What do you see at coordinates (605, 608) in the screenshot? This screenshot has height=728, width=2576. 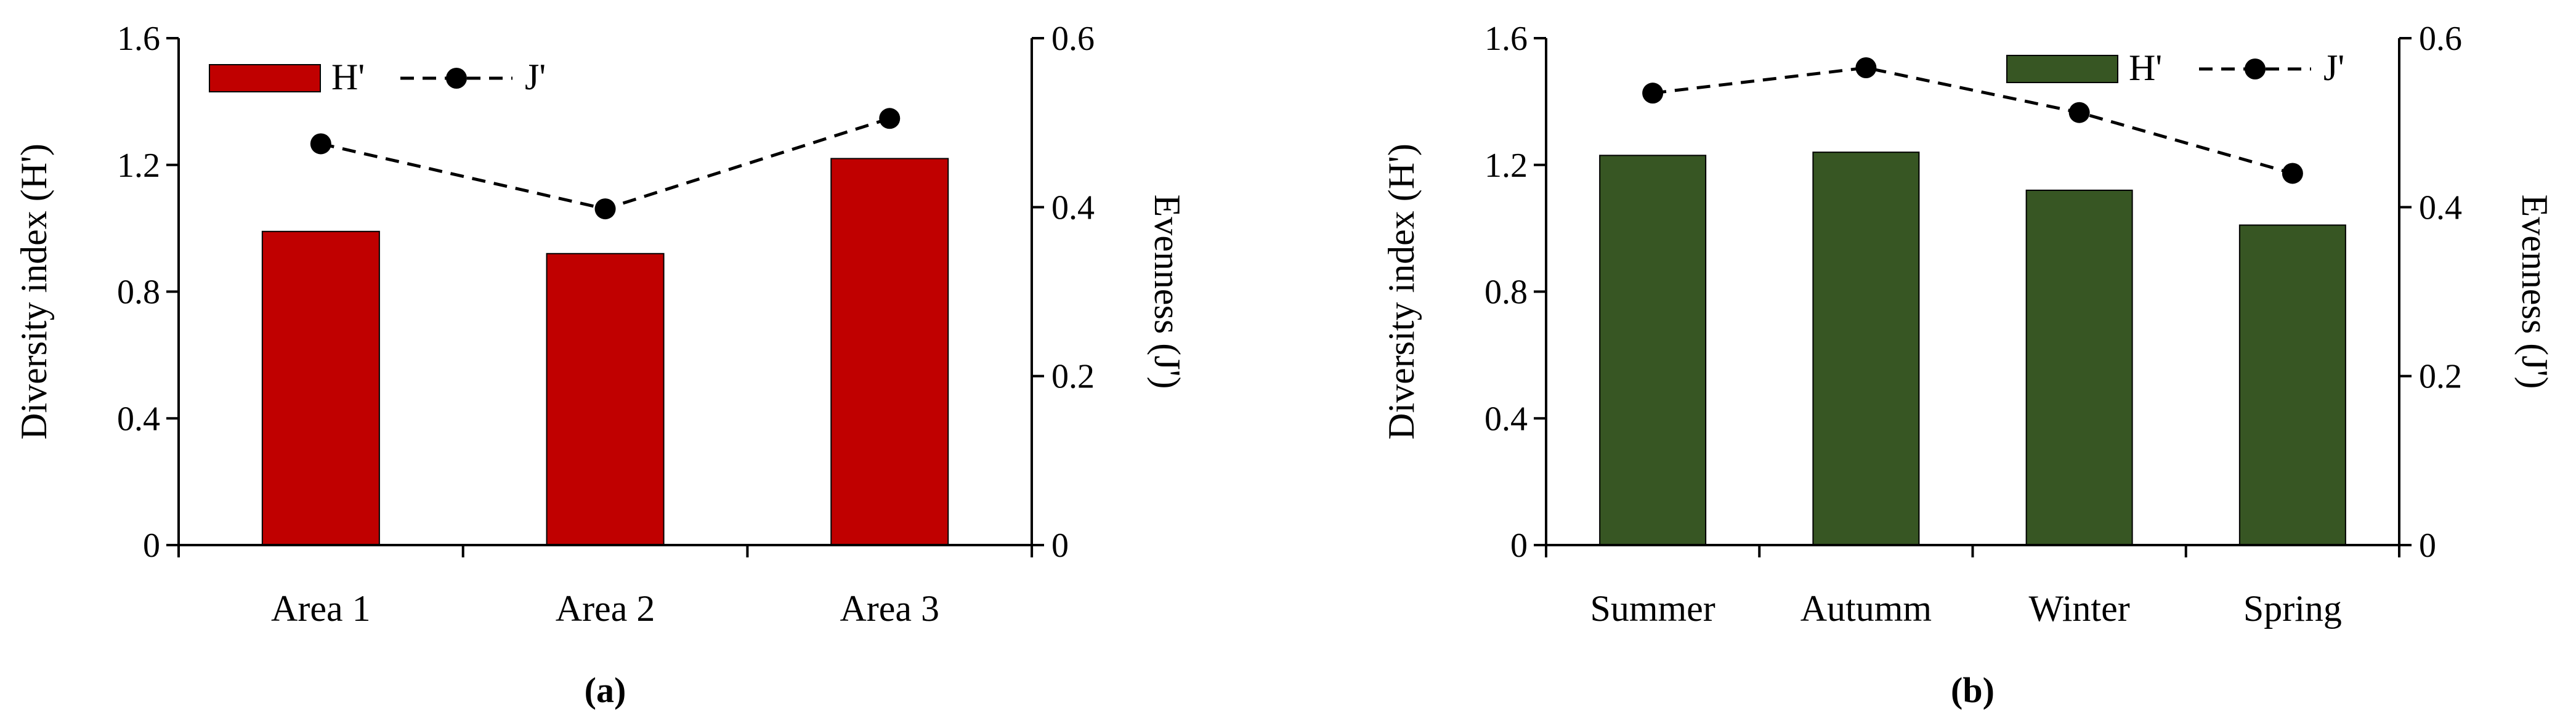 I see `x-tick-label: Area 2` at bounding box center [605, 608].